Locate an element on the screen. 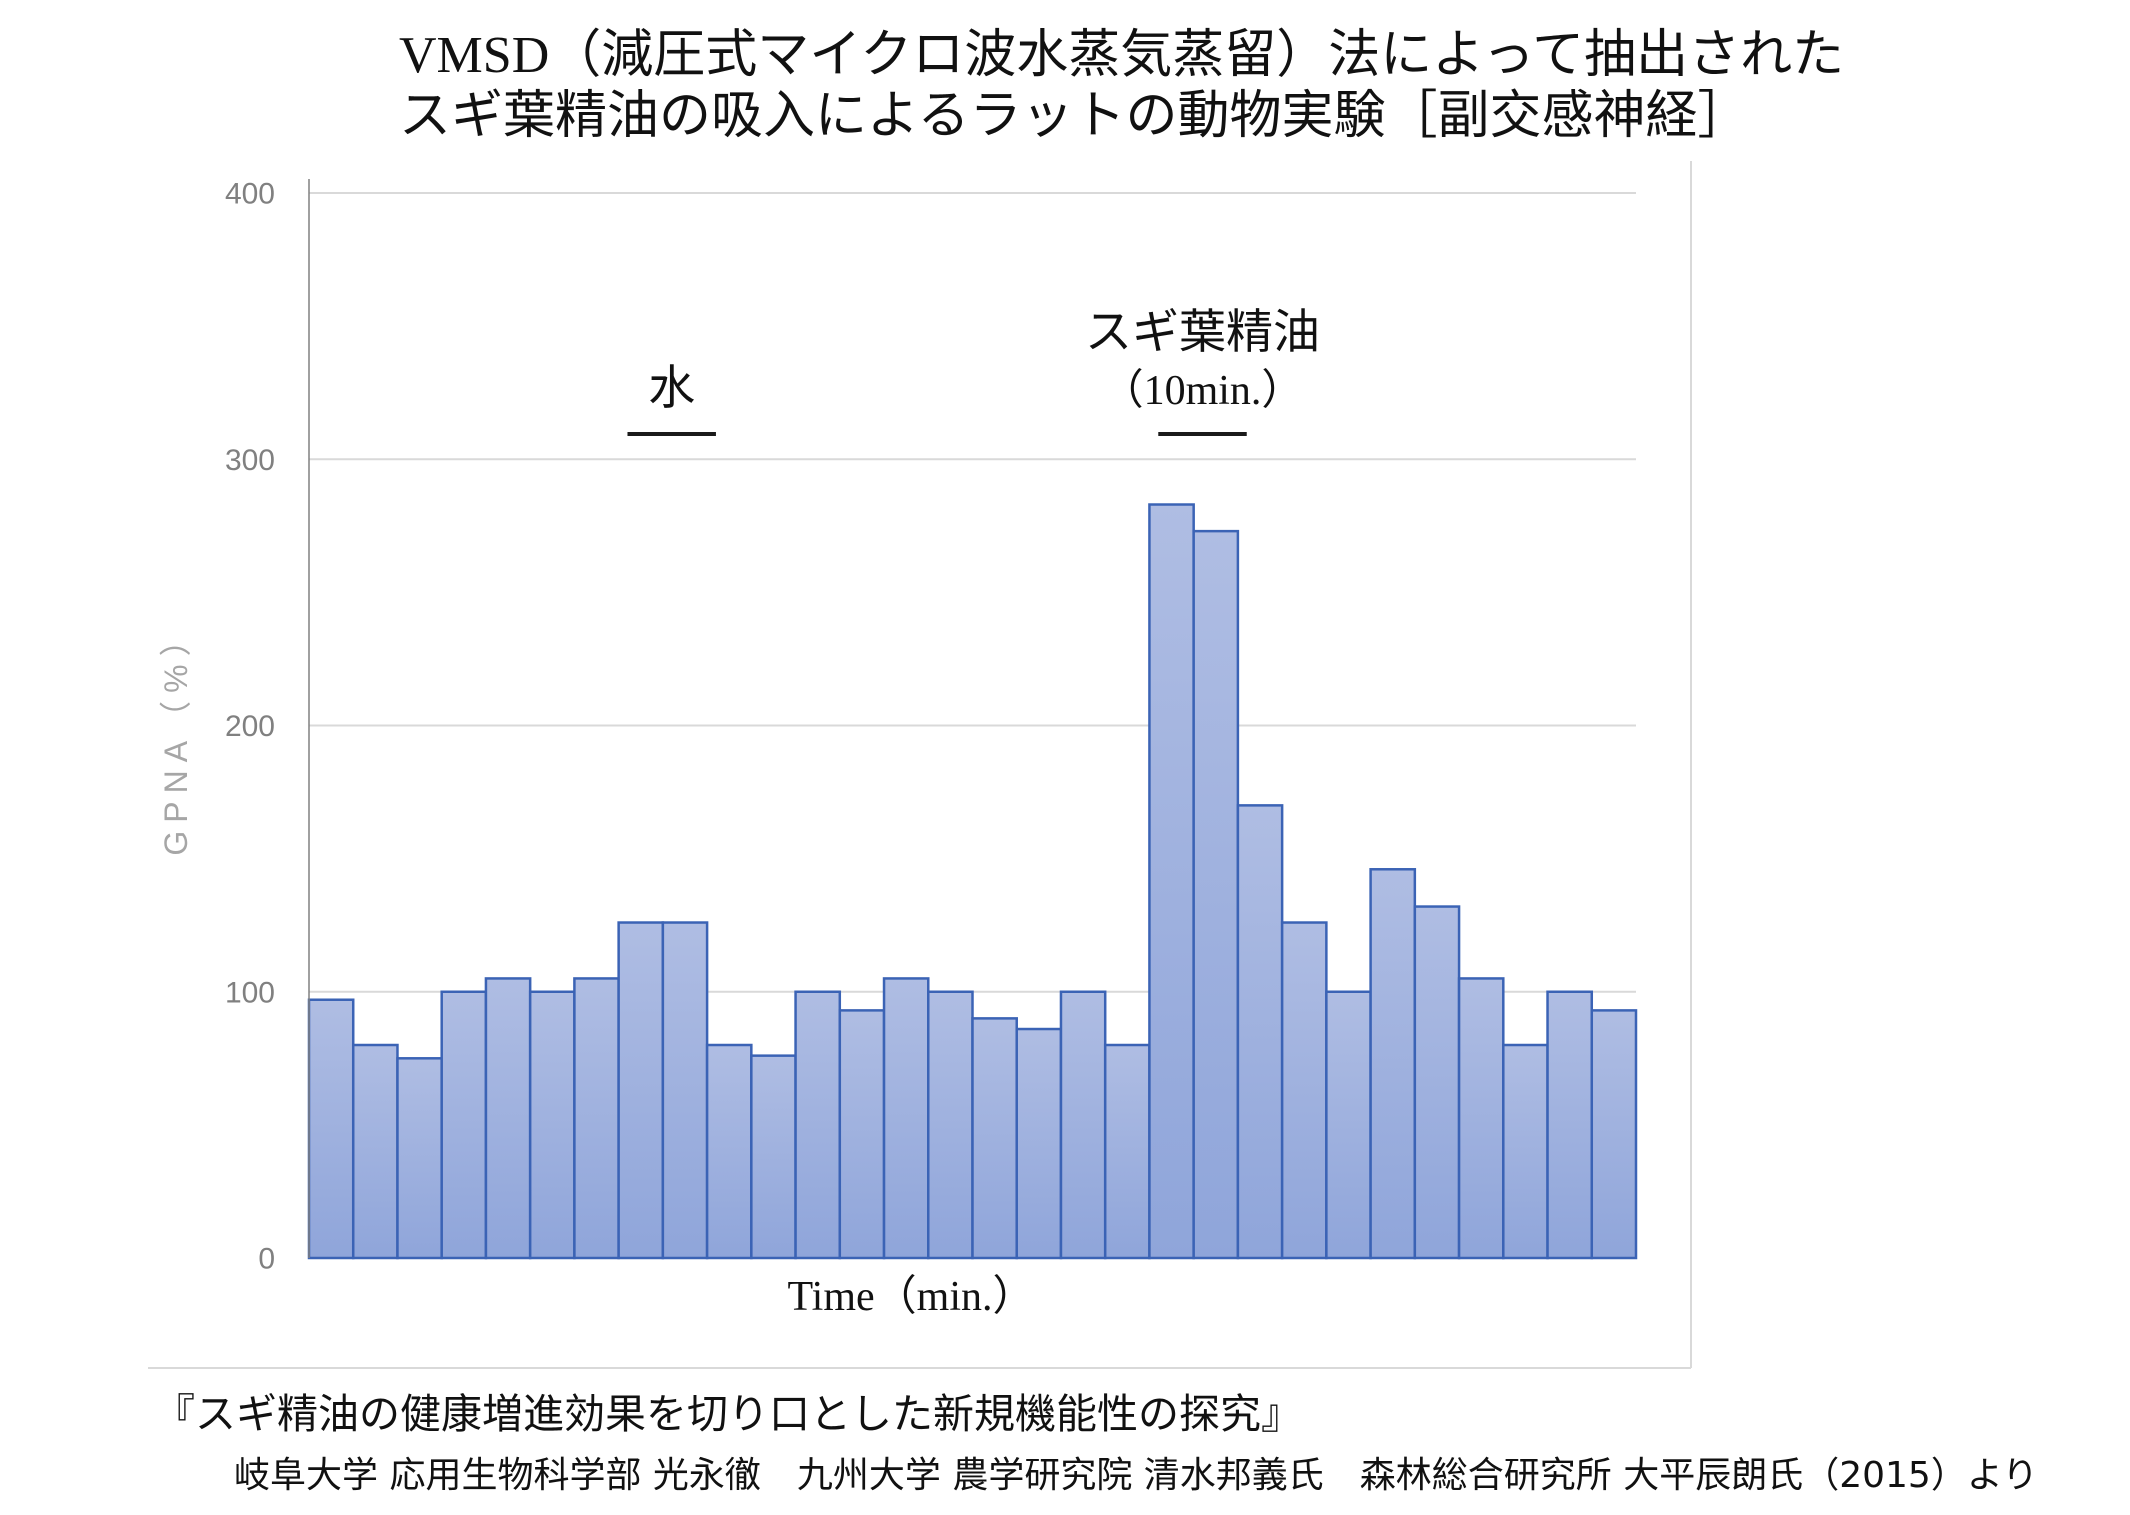 This screenshot has height=1515, width=2130. chart-title-acronym: VMSD is located at coordinates (474, 55).